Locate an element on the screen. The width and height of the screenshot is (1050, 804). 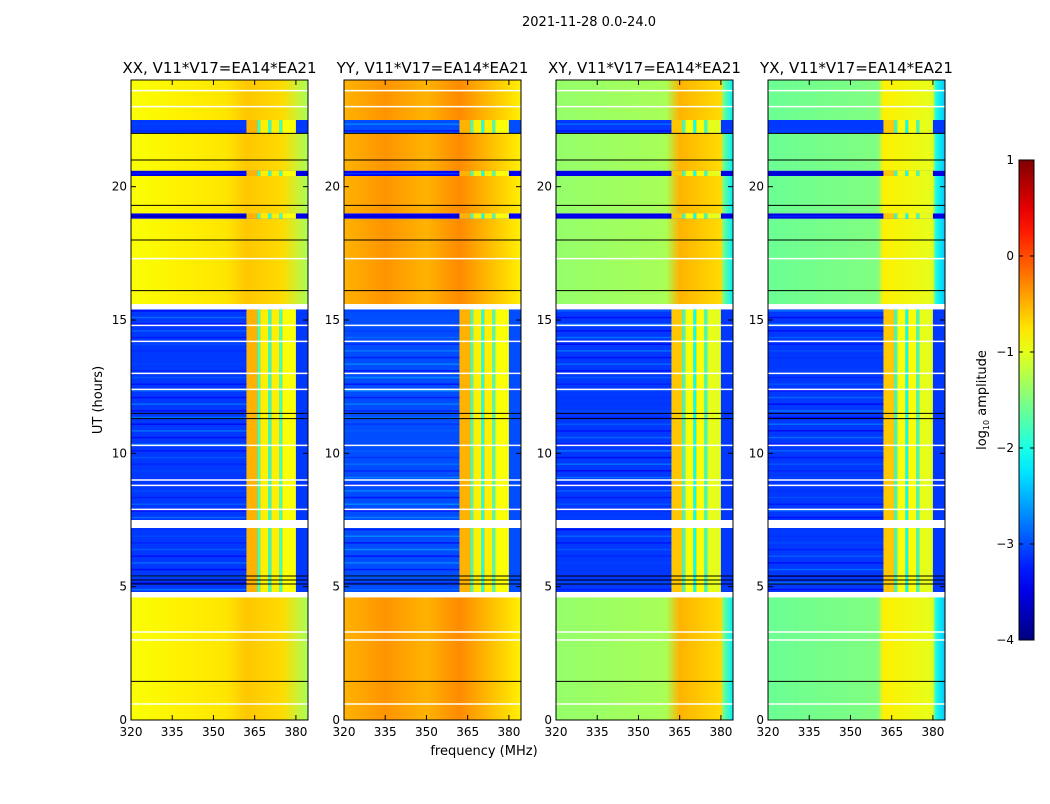
x-tick-label: 350 is located at coordinates (850, 732).